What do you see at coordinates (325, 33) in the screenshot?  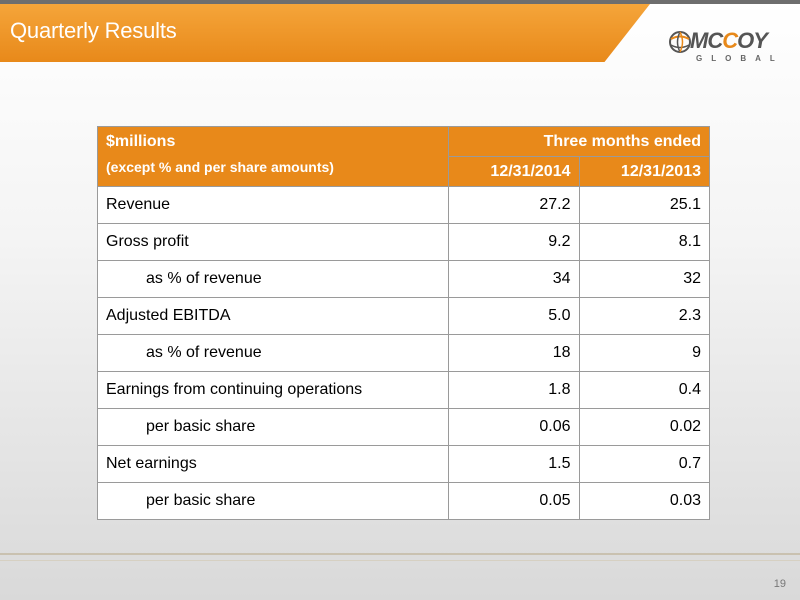 I see `title-band` at bounding box center [325, 33].